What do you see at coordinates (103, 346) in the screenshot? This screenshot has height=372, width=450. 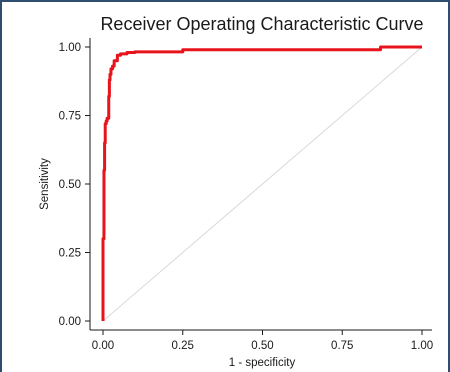 I see `x-tick-label: 0.00` at bounding box center [103, 346].